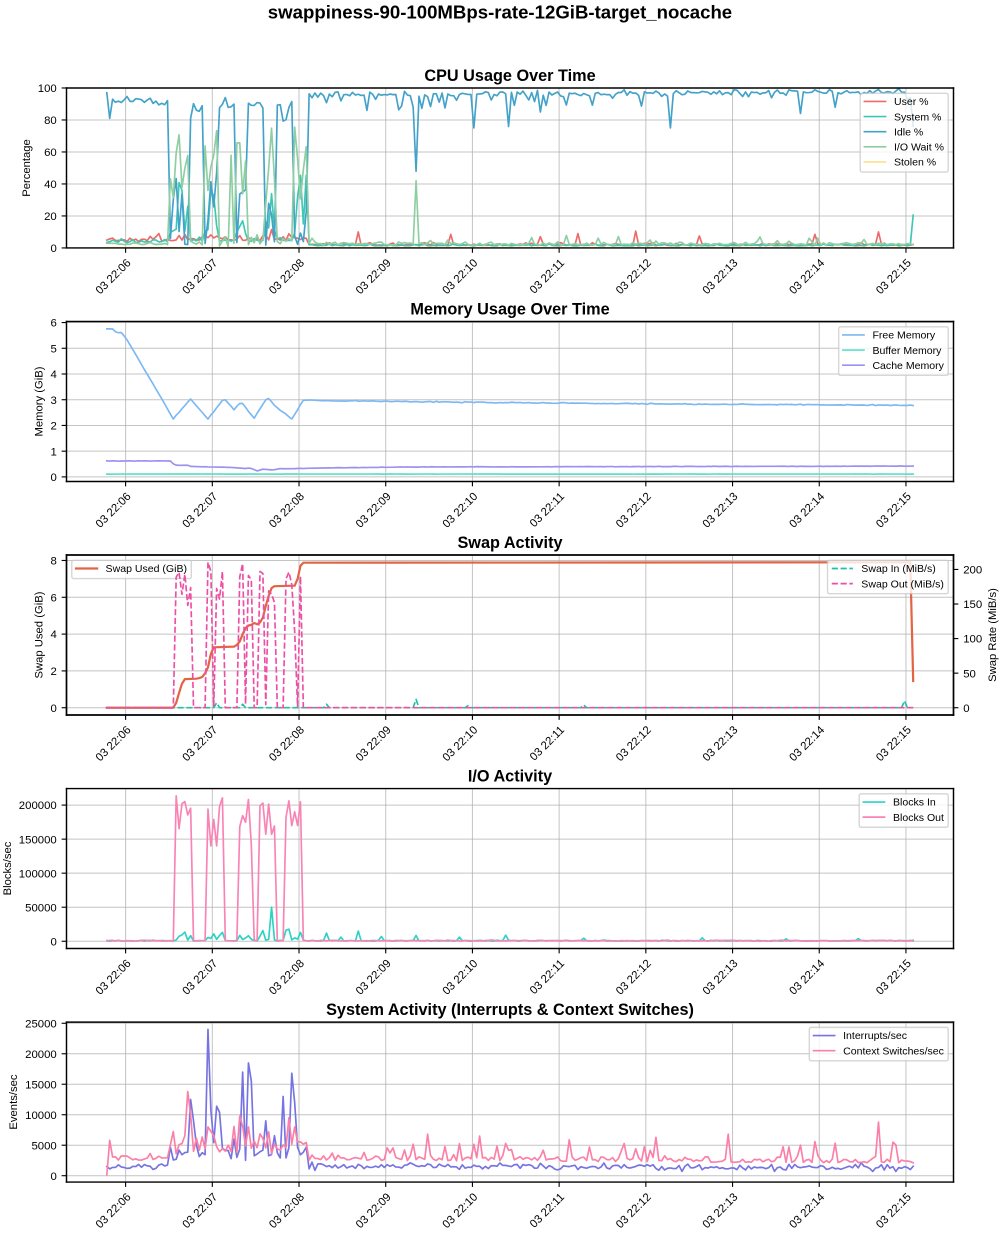  Describe the element at coordinates (53, 401) in the screenshot. I see `svg-text: 3` at that location.